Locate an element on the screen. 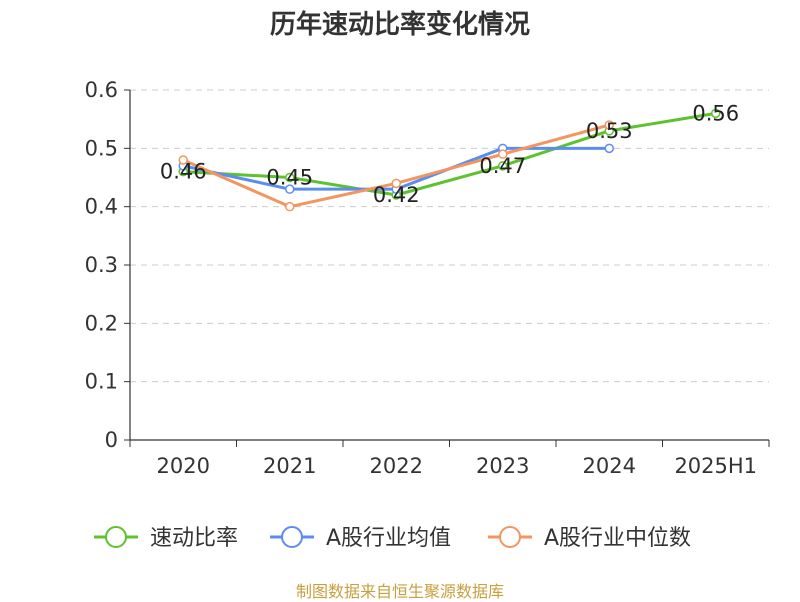  y-tick-label: 0.4 is located at coordinates (101, 207).